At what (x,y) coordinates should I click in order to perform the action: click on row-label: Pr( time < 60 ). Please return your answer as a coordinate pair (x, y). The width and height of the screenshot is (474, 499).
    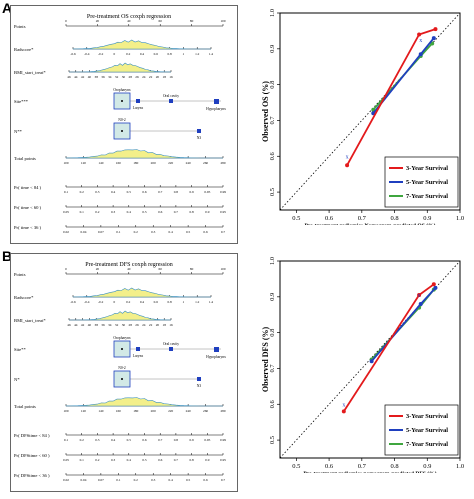
    Looking at the image, I should click on (28, 207).